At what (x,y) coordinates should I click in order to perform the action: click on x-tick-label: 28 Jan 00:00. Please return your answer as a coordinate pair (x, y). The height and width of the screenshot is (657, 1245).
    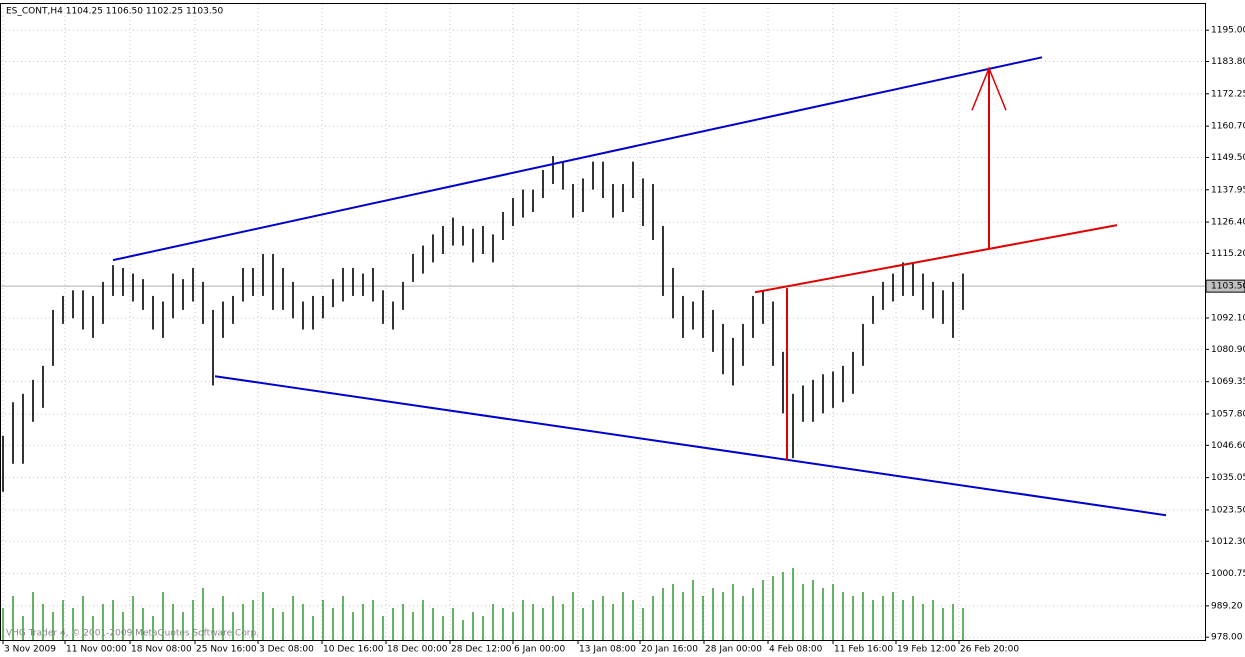
    Looking at the image, I should click on (733, 650).